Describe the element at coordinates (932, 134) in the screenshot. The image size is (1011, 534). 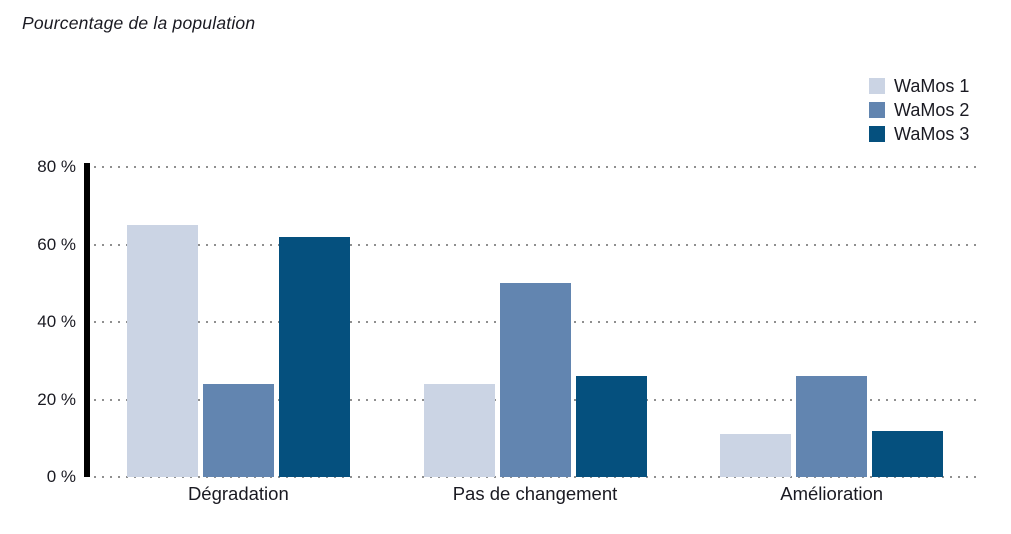
I see `legend-label-wamos3: WaMos 3` at that location.